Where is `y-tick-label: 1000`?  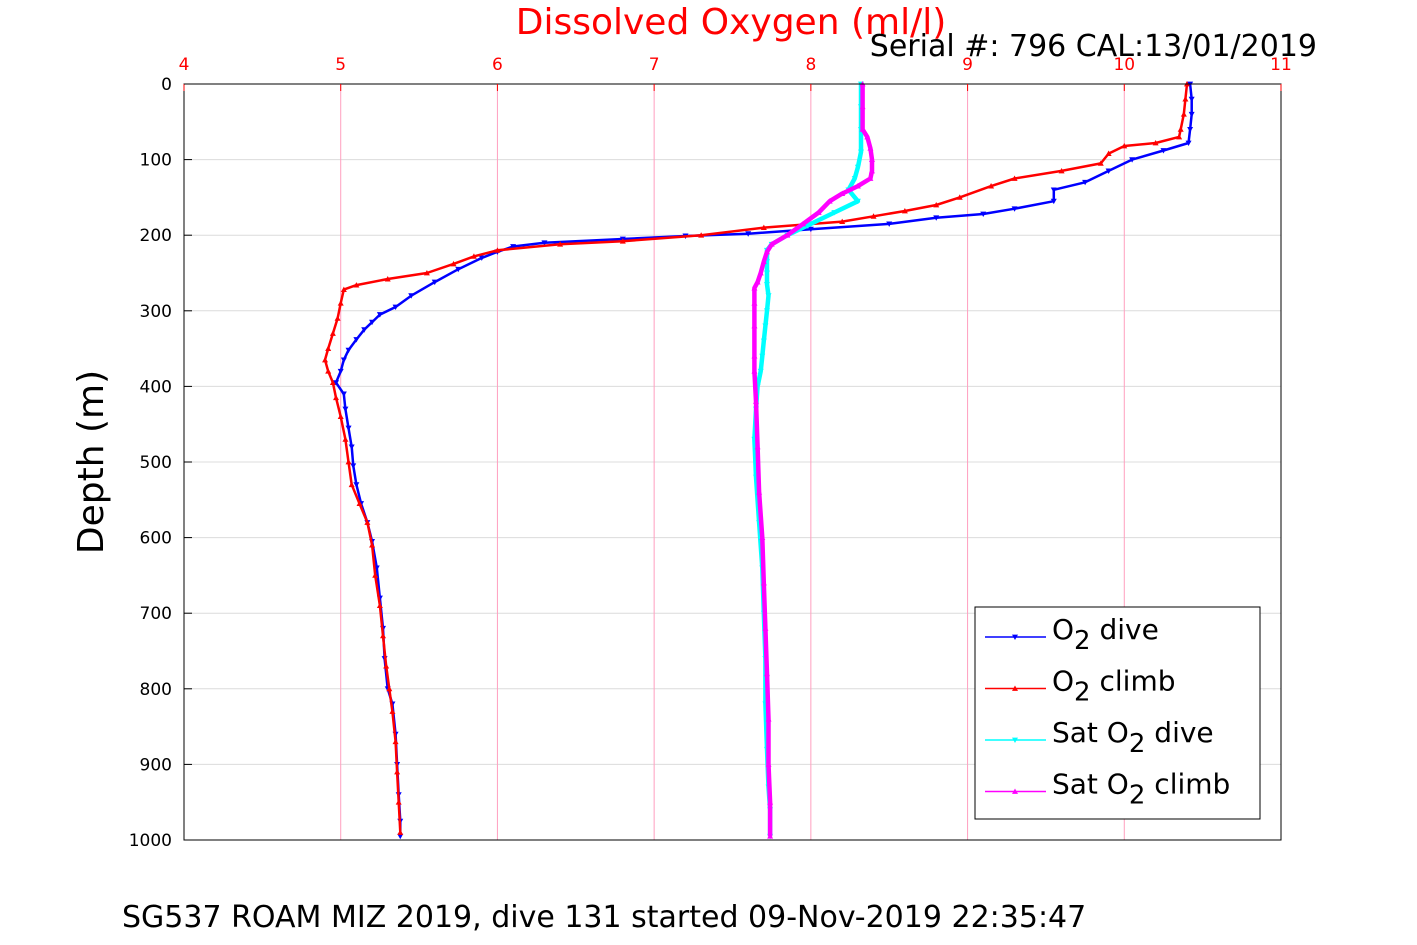
y-tick-label: 1000 is located at coordinates (150, 841).